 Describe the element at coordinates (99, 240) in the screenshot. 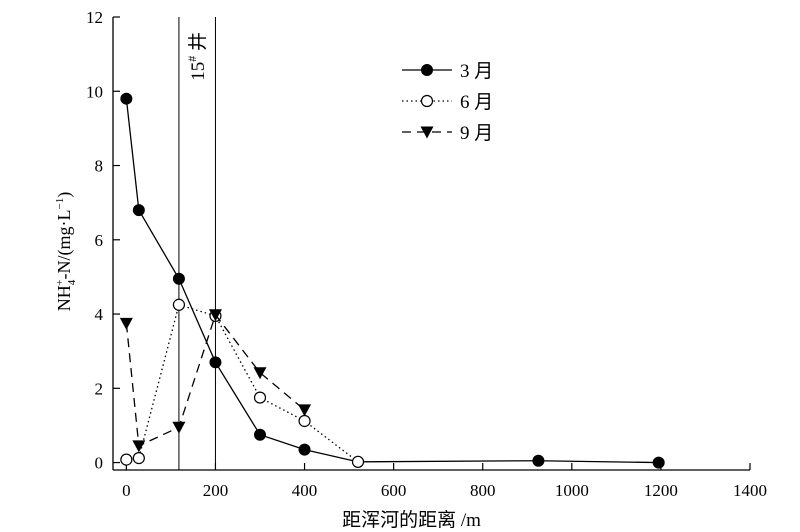

I see `y-tick-label: 6` at that location.